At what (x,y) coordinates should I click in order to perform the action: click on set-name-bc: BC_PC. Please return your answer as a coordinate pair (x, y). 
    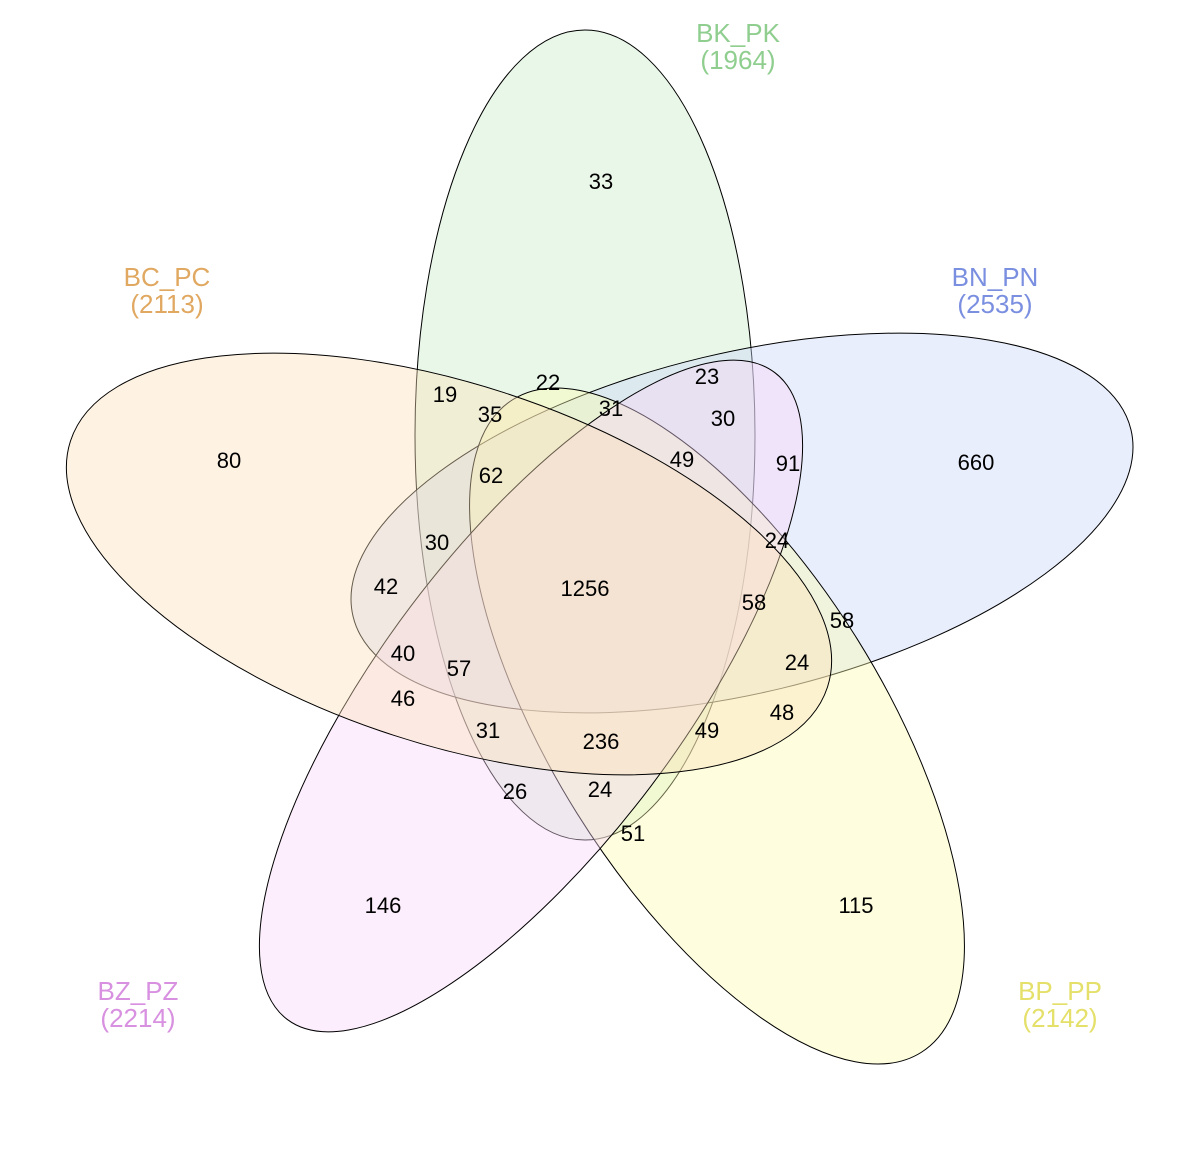
    Looking at the image, I should click on (167, 277).